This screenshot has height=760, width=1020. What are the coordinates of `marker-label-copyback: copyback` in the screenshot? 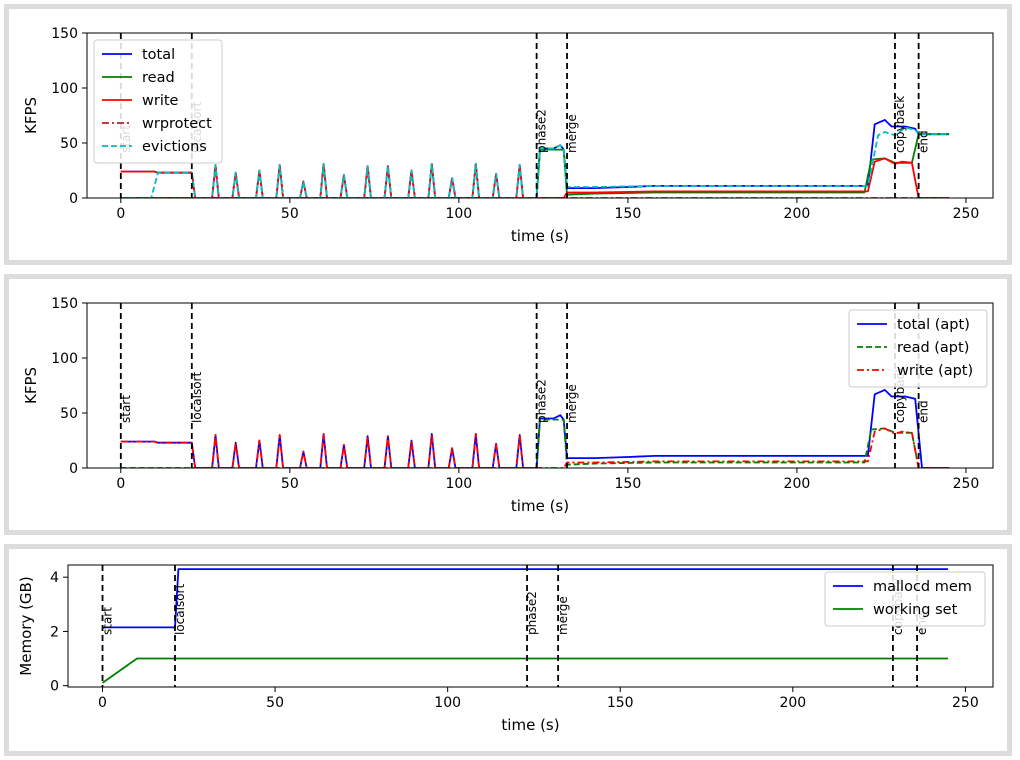 It's located at (900, 124).